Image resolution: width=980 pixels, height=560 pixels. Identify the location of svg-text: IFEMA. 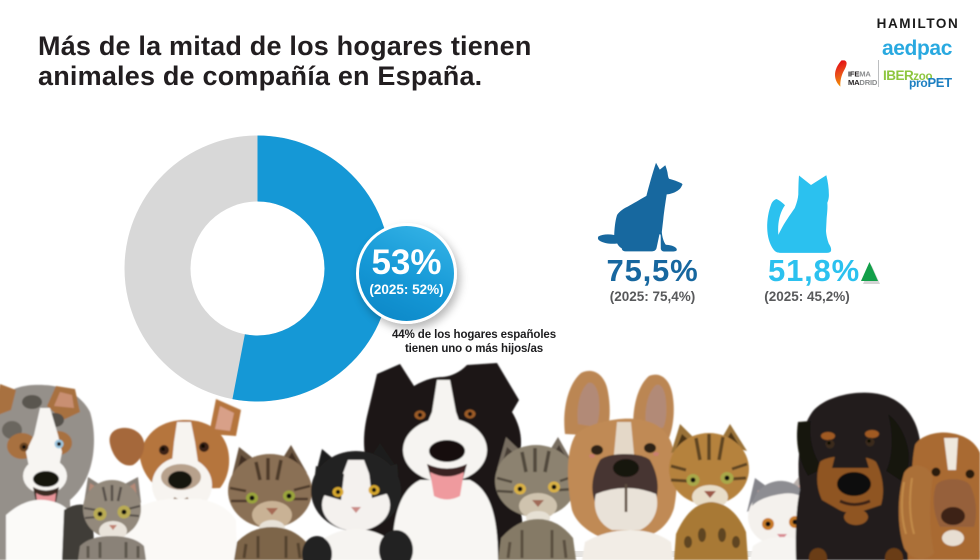
(859, 74).